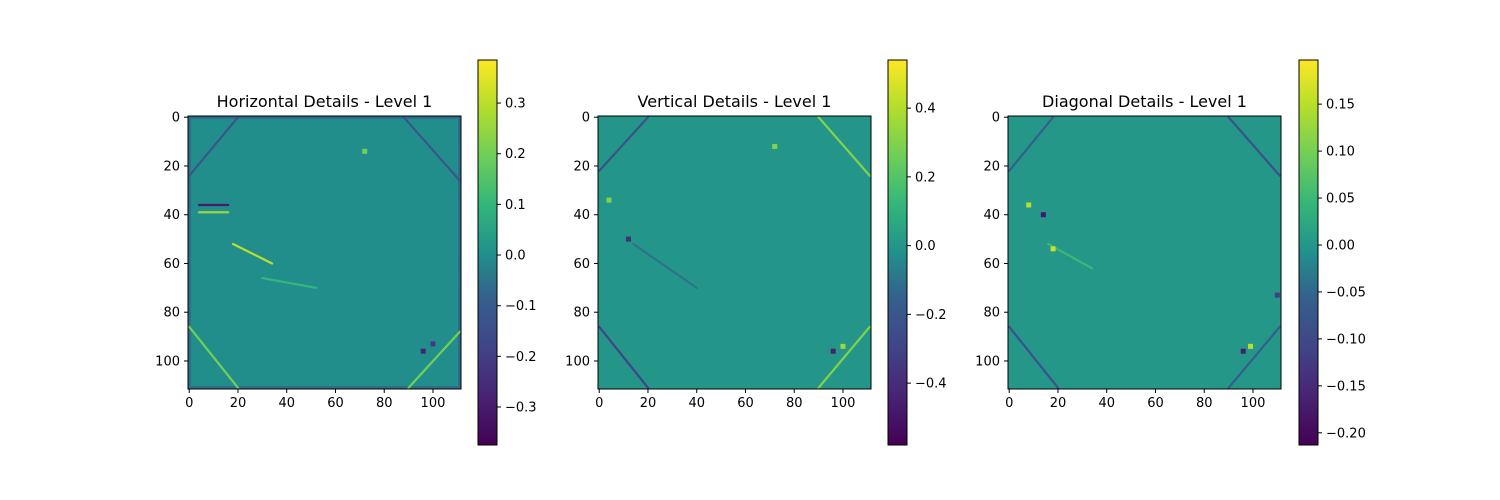  I want to click on colorbar-tick-label: −0.05, so click(1346, 292).